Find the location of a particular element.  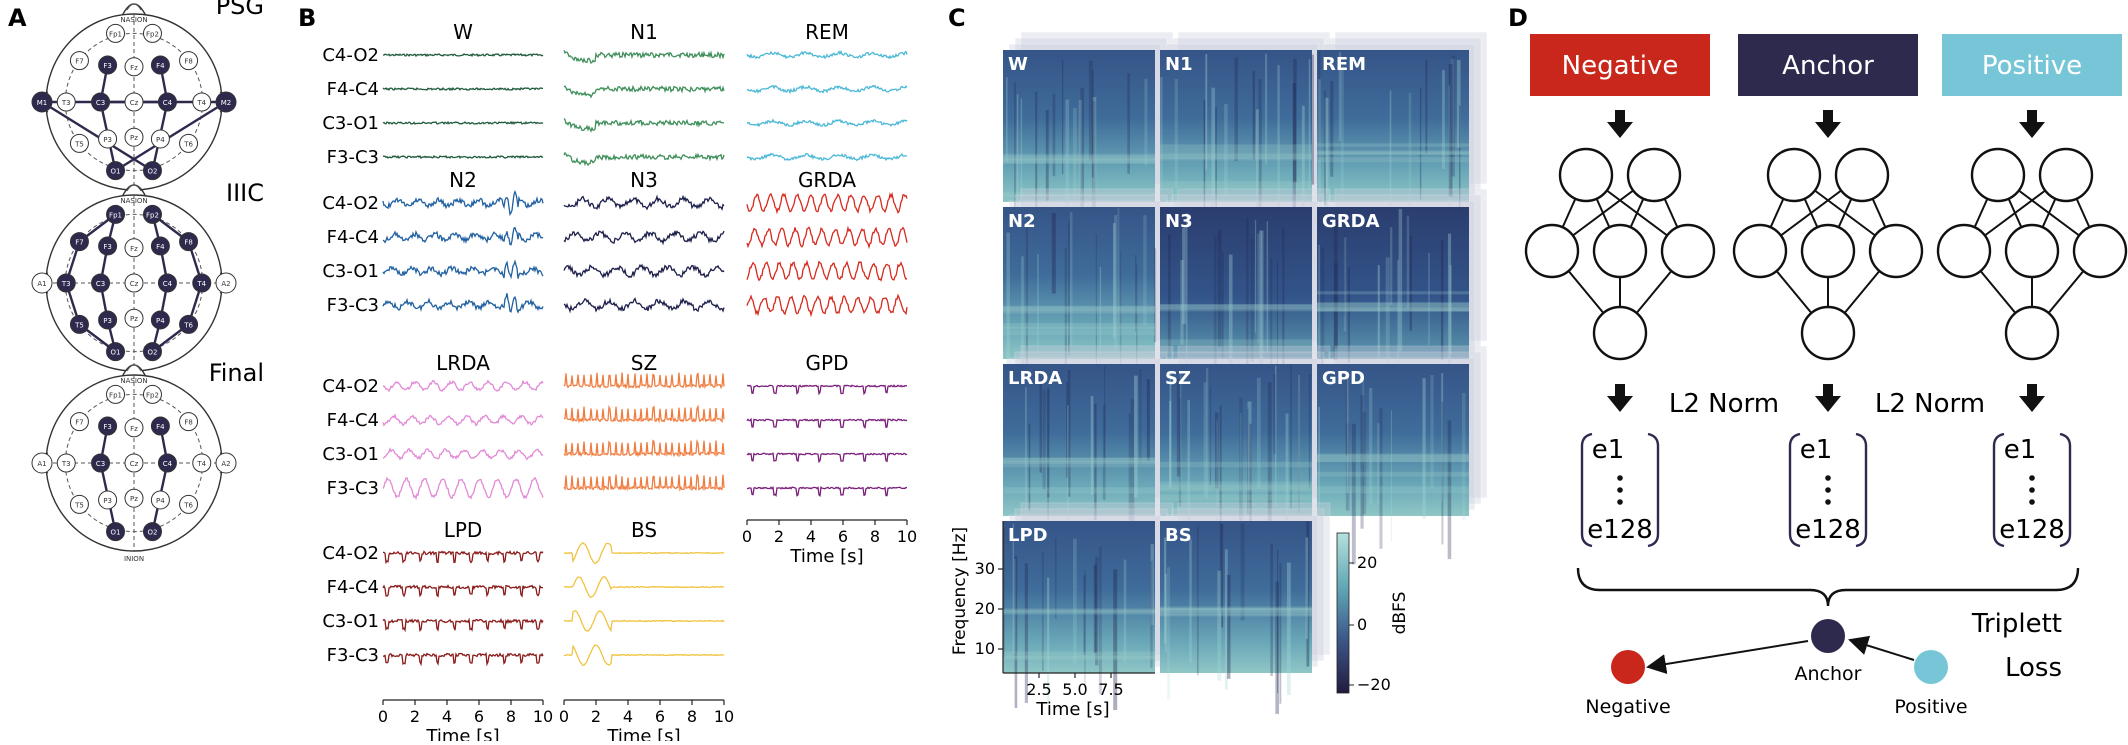

electrode-label: F7 is located at coordinates (79, 243).